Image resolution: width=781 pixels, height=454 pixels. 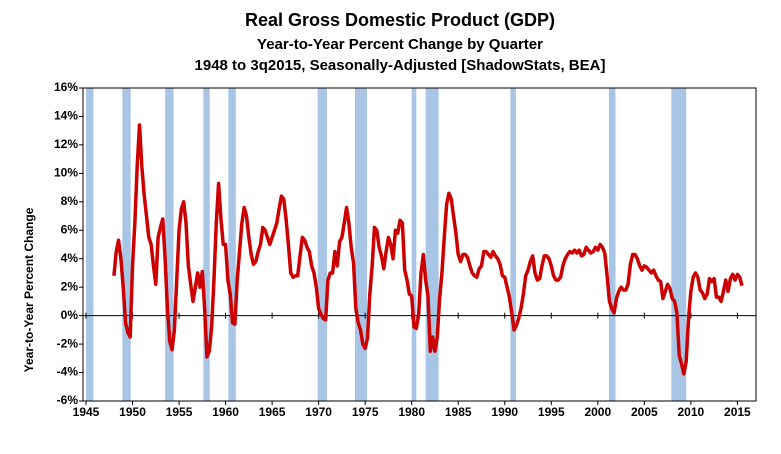 I want to click on y-tick-label: 16%, so click(x=66, y=87).